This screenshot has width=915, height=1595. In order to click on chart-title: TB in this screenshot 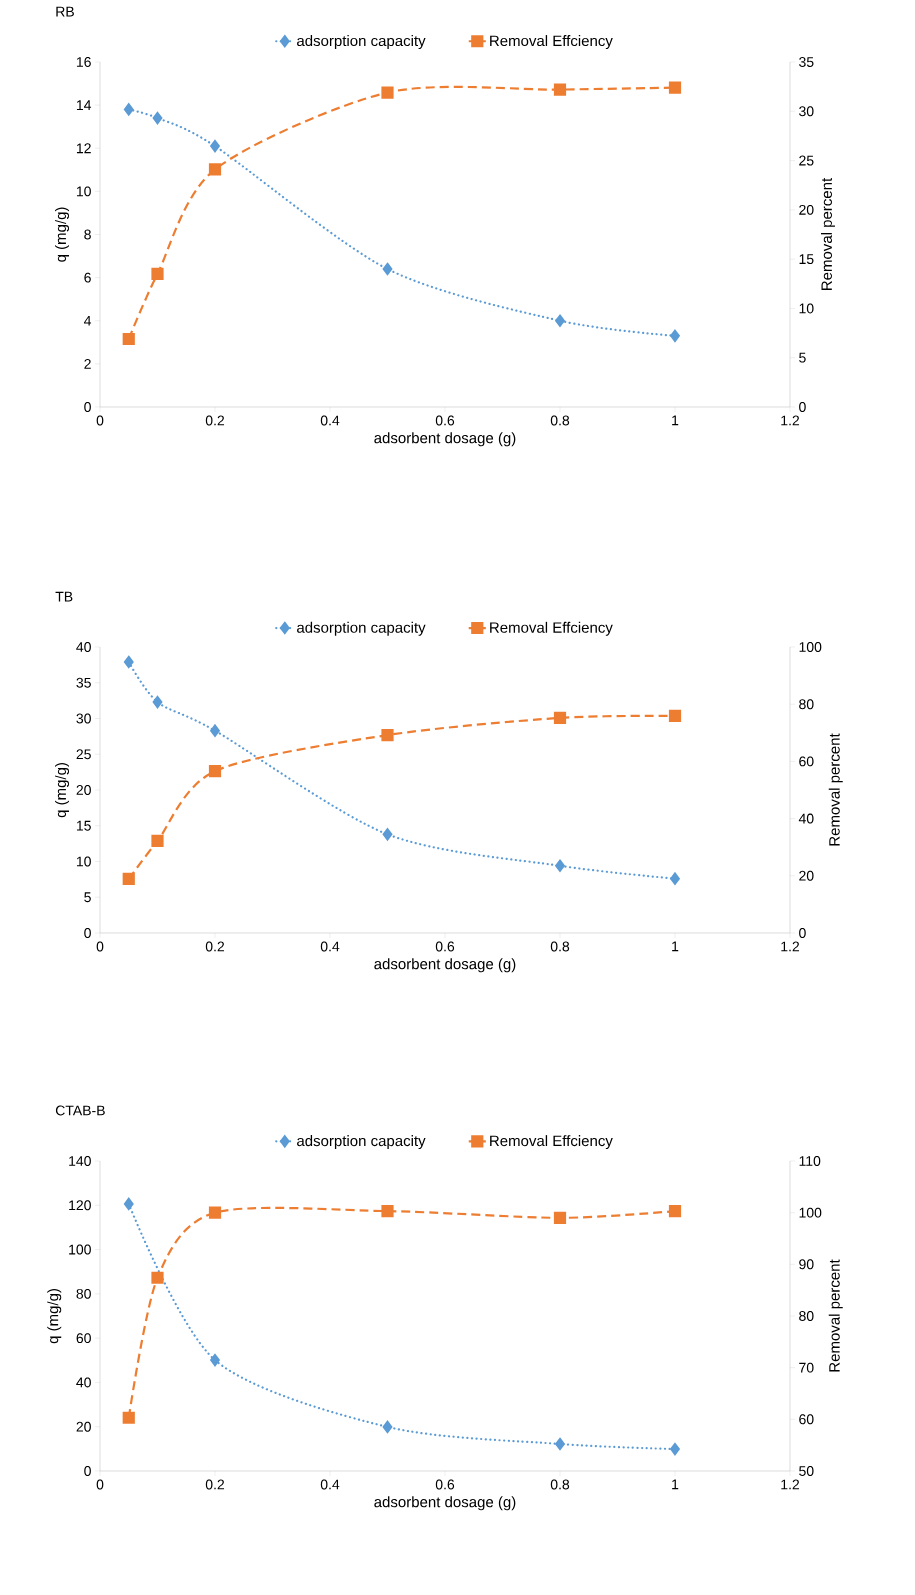, I will do `click(64, 596)`.